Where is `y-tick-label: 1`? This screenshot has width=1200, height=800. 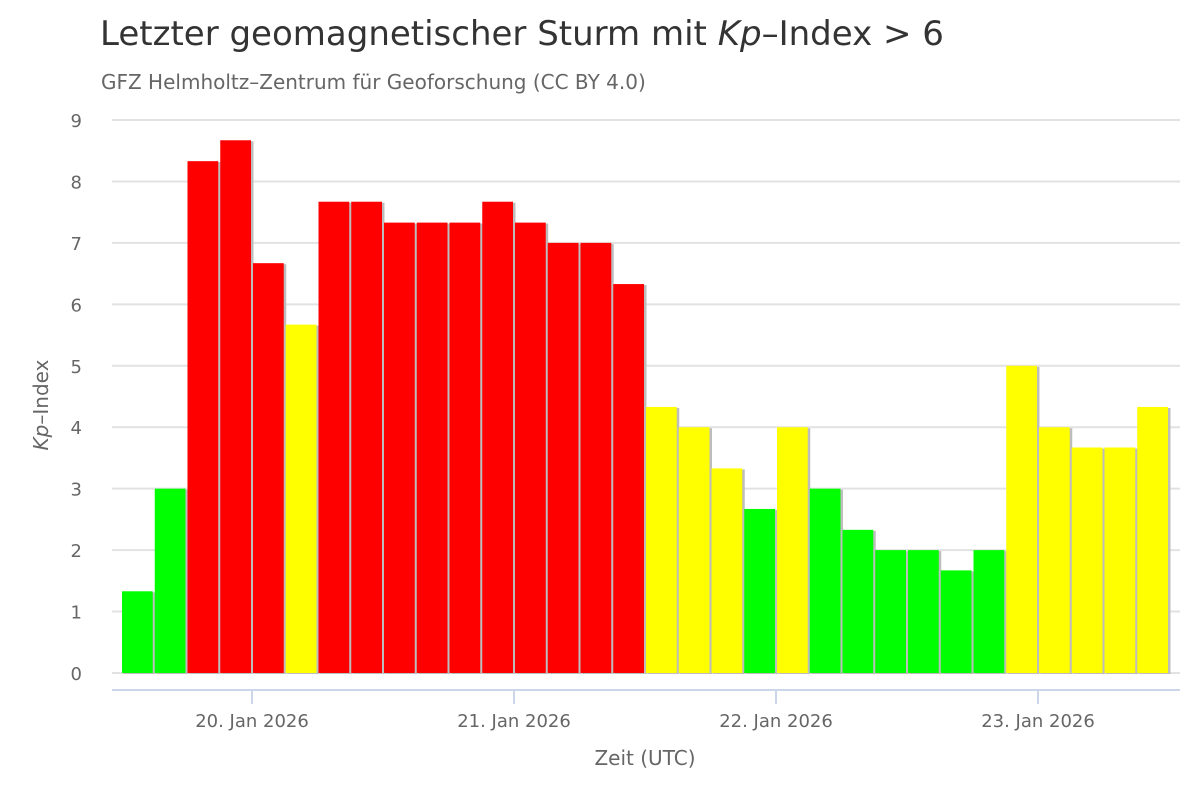 y-tick-label: 1 is located at coordinates (76, 613).